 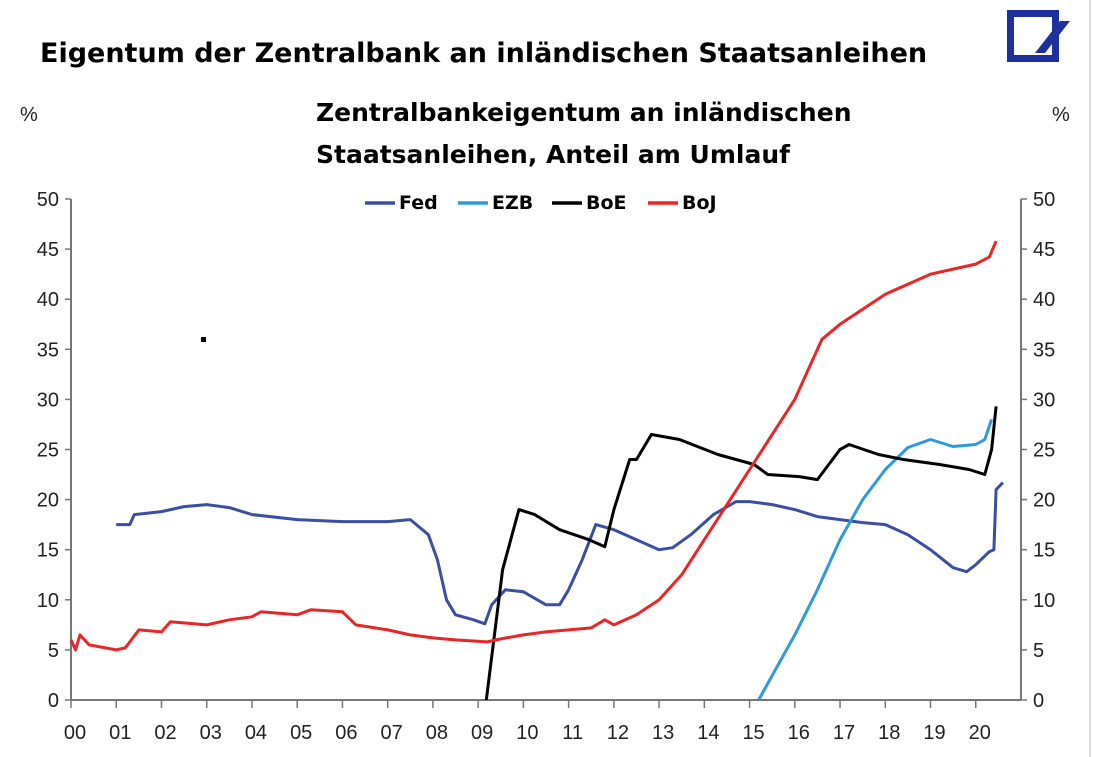 What do you see at coordinates (48, 250) in the screenshot?
I see `y-tick-label-left: 45` at bounding box center [48, 250].